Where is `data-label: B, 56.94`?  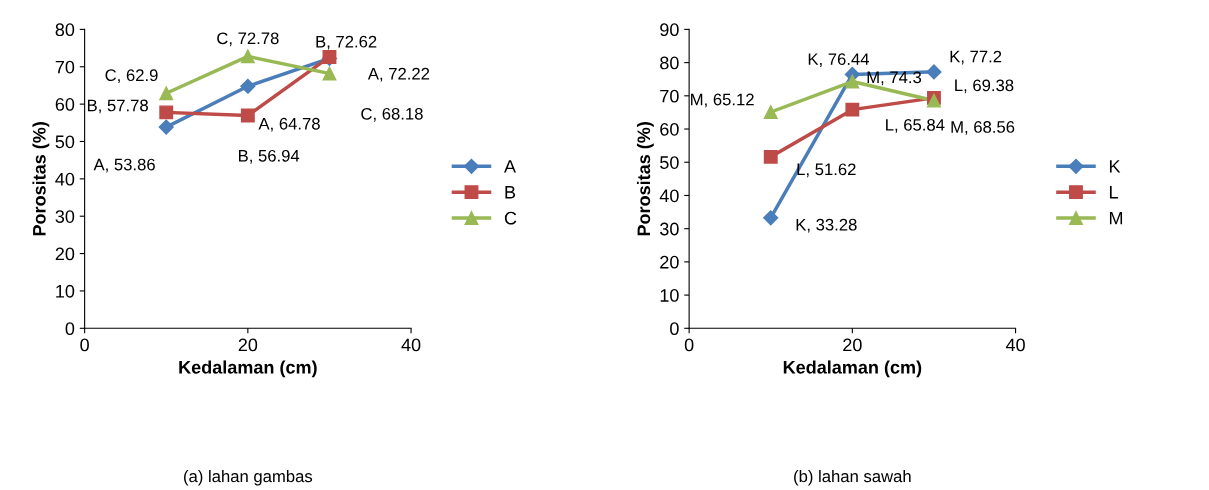
data-label: B, 56.94 is located at coordinates (269, 156).